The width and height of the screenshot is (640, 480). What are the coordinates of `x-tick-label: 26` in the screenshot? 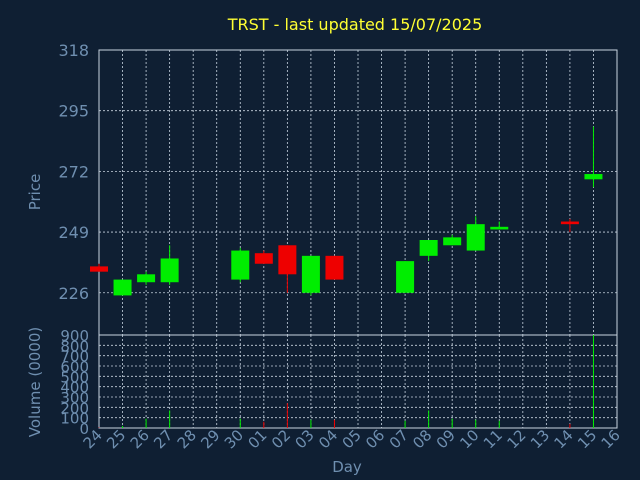 It's located at (140, 439).